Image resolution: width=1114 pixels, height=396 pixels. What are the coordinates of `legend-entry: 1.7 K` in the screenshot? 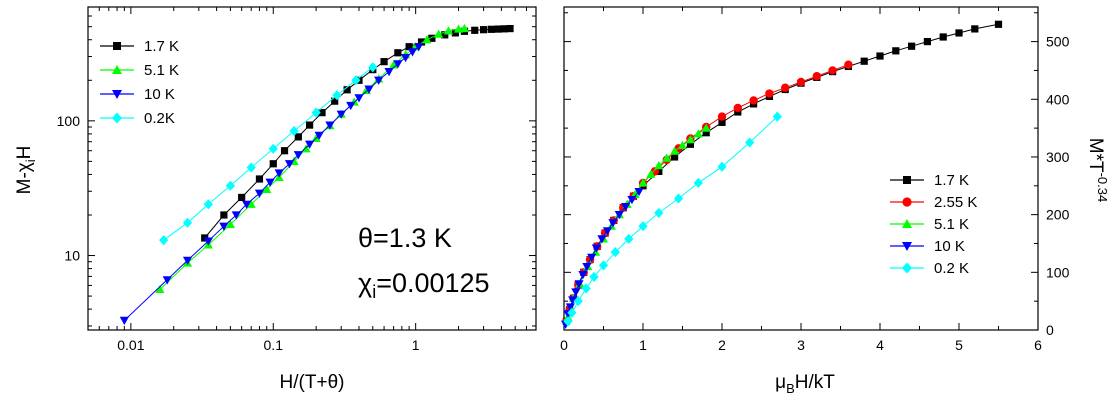 It's located at (139, 46).